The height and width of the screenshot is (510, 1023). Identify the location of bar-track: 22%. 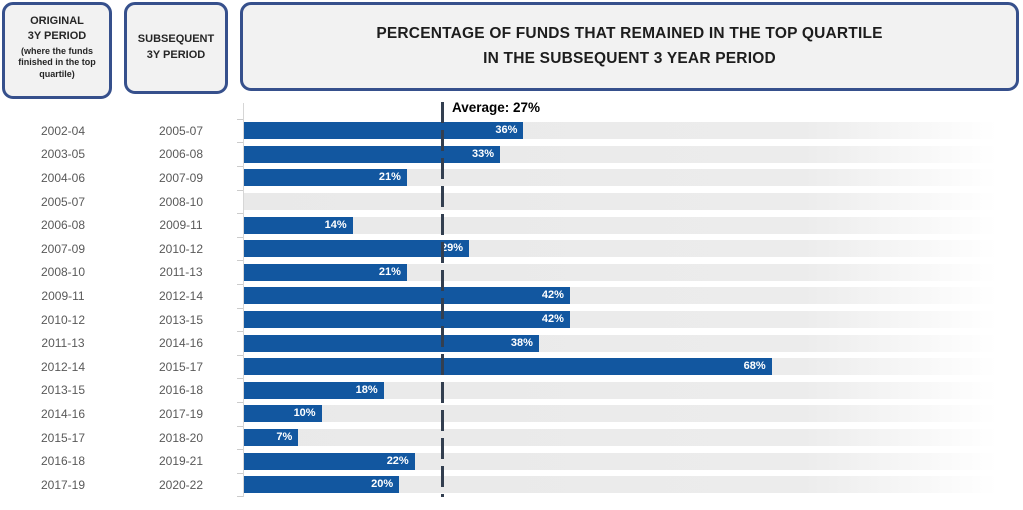
(628, 459).